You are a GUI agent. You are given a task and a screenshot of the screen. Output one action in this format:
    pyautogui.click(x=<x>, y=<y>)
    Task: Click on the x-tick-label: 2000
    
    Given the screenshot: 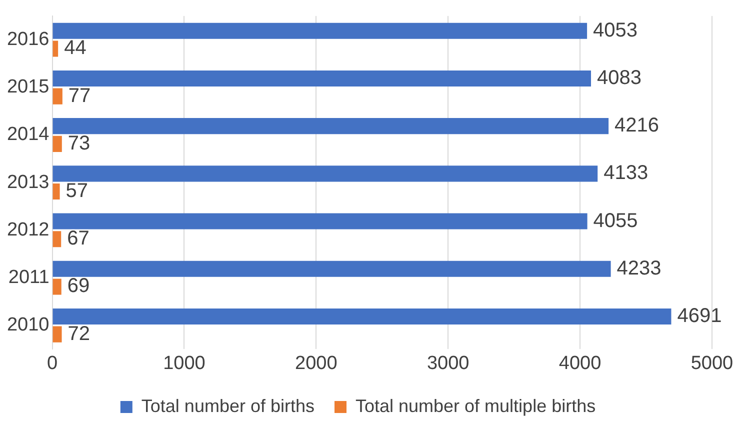 What is the action you would take?
    pyautogui.click(x=316, y=363)
    